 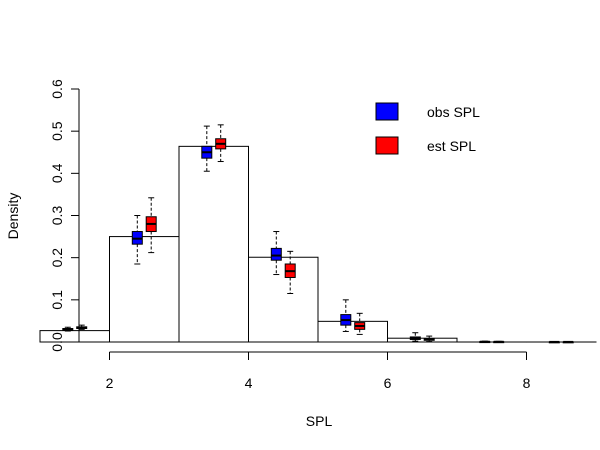 What do you see at coordinates (453, 112) in the screenshot?
I see `legend-label: obs SPL` at bounding box center [453, 112].